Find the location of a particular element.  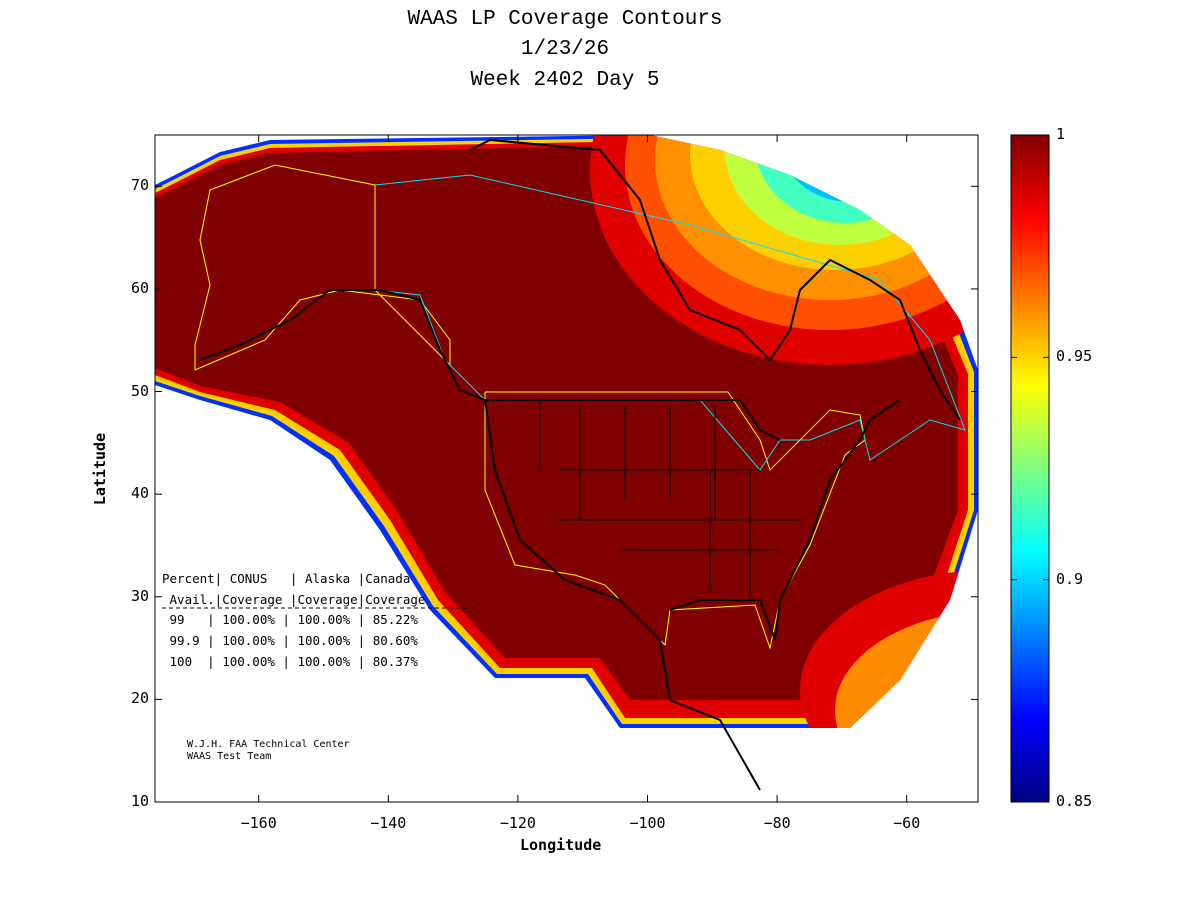

colorbar-tick-label: 1 is located at coordinates (1061, 134).